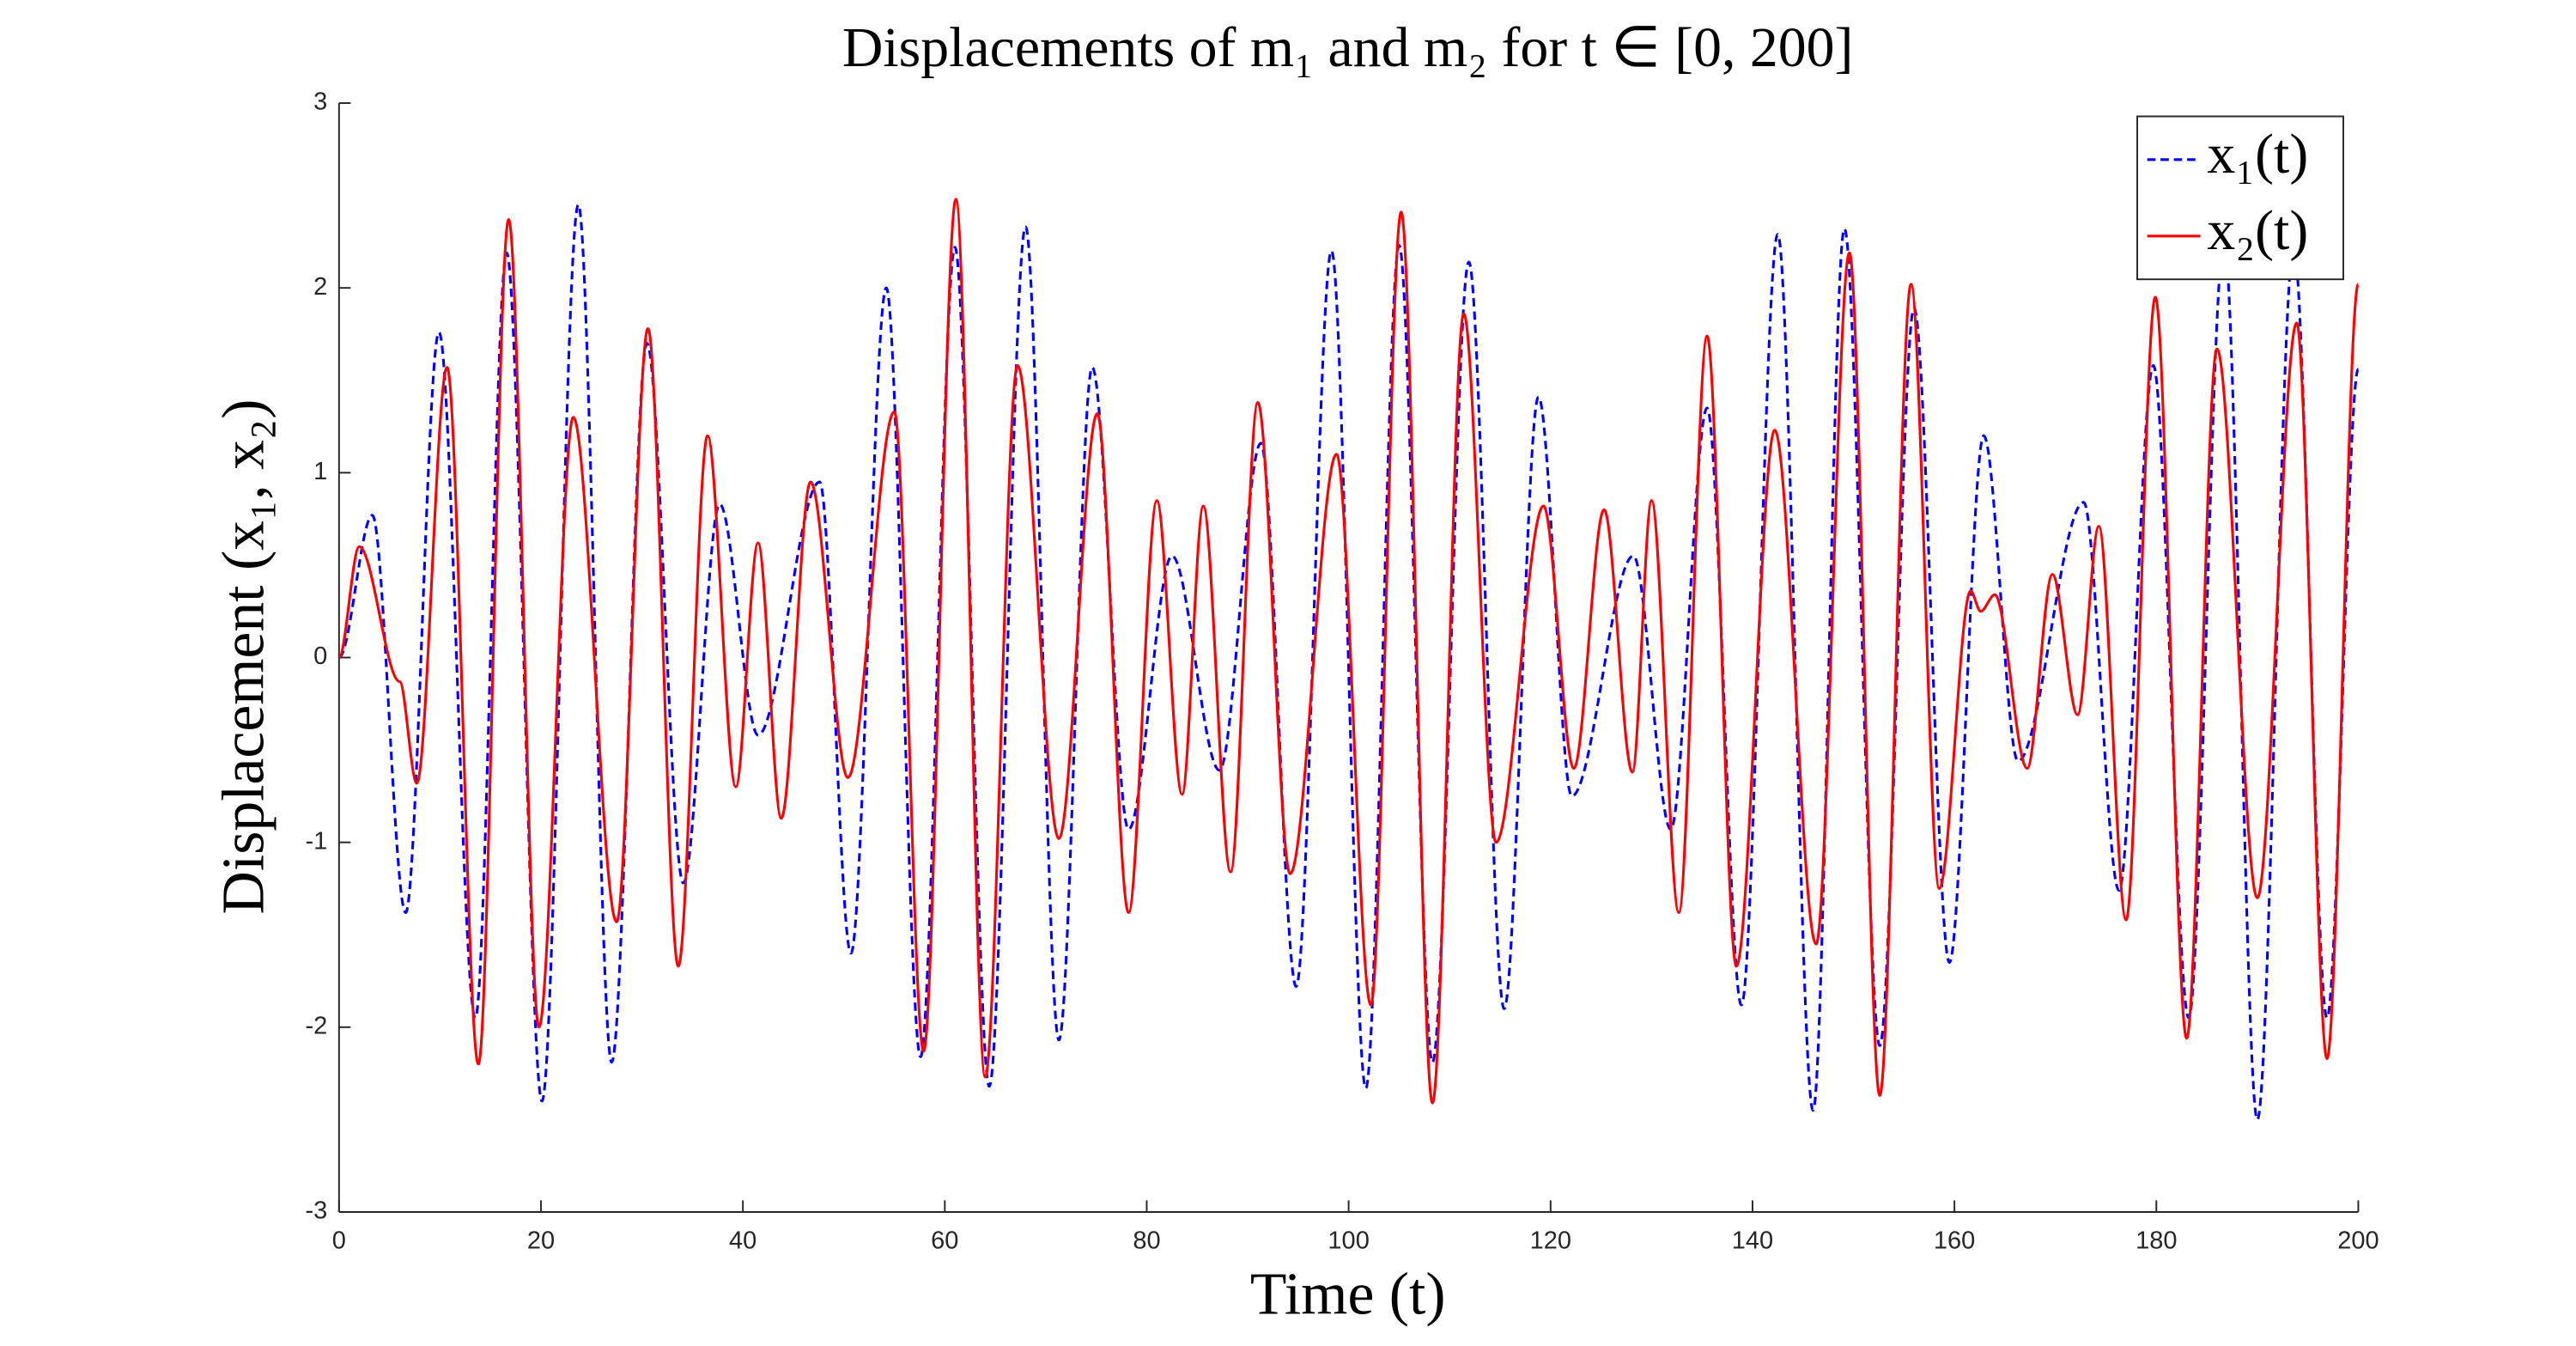 This screenshot has width=2576, height=1346. Describe the element at coordinates (339, 1240) in the screenshot. I see `x-tick-label: 0` at that location.